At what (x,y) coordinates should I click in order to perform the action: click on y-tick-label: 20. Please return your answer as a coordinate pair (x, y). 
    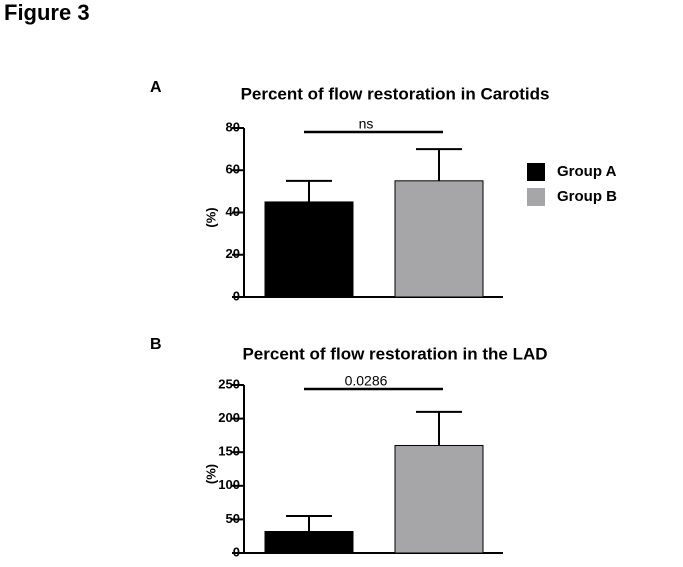
    Looking at the image, I should click on (233, 253).